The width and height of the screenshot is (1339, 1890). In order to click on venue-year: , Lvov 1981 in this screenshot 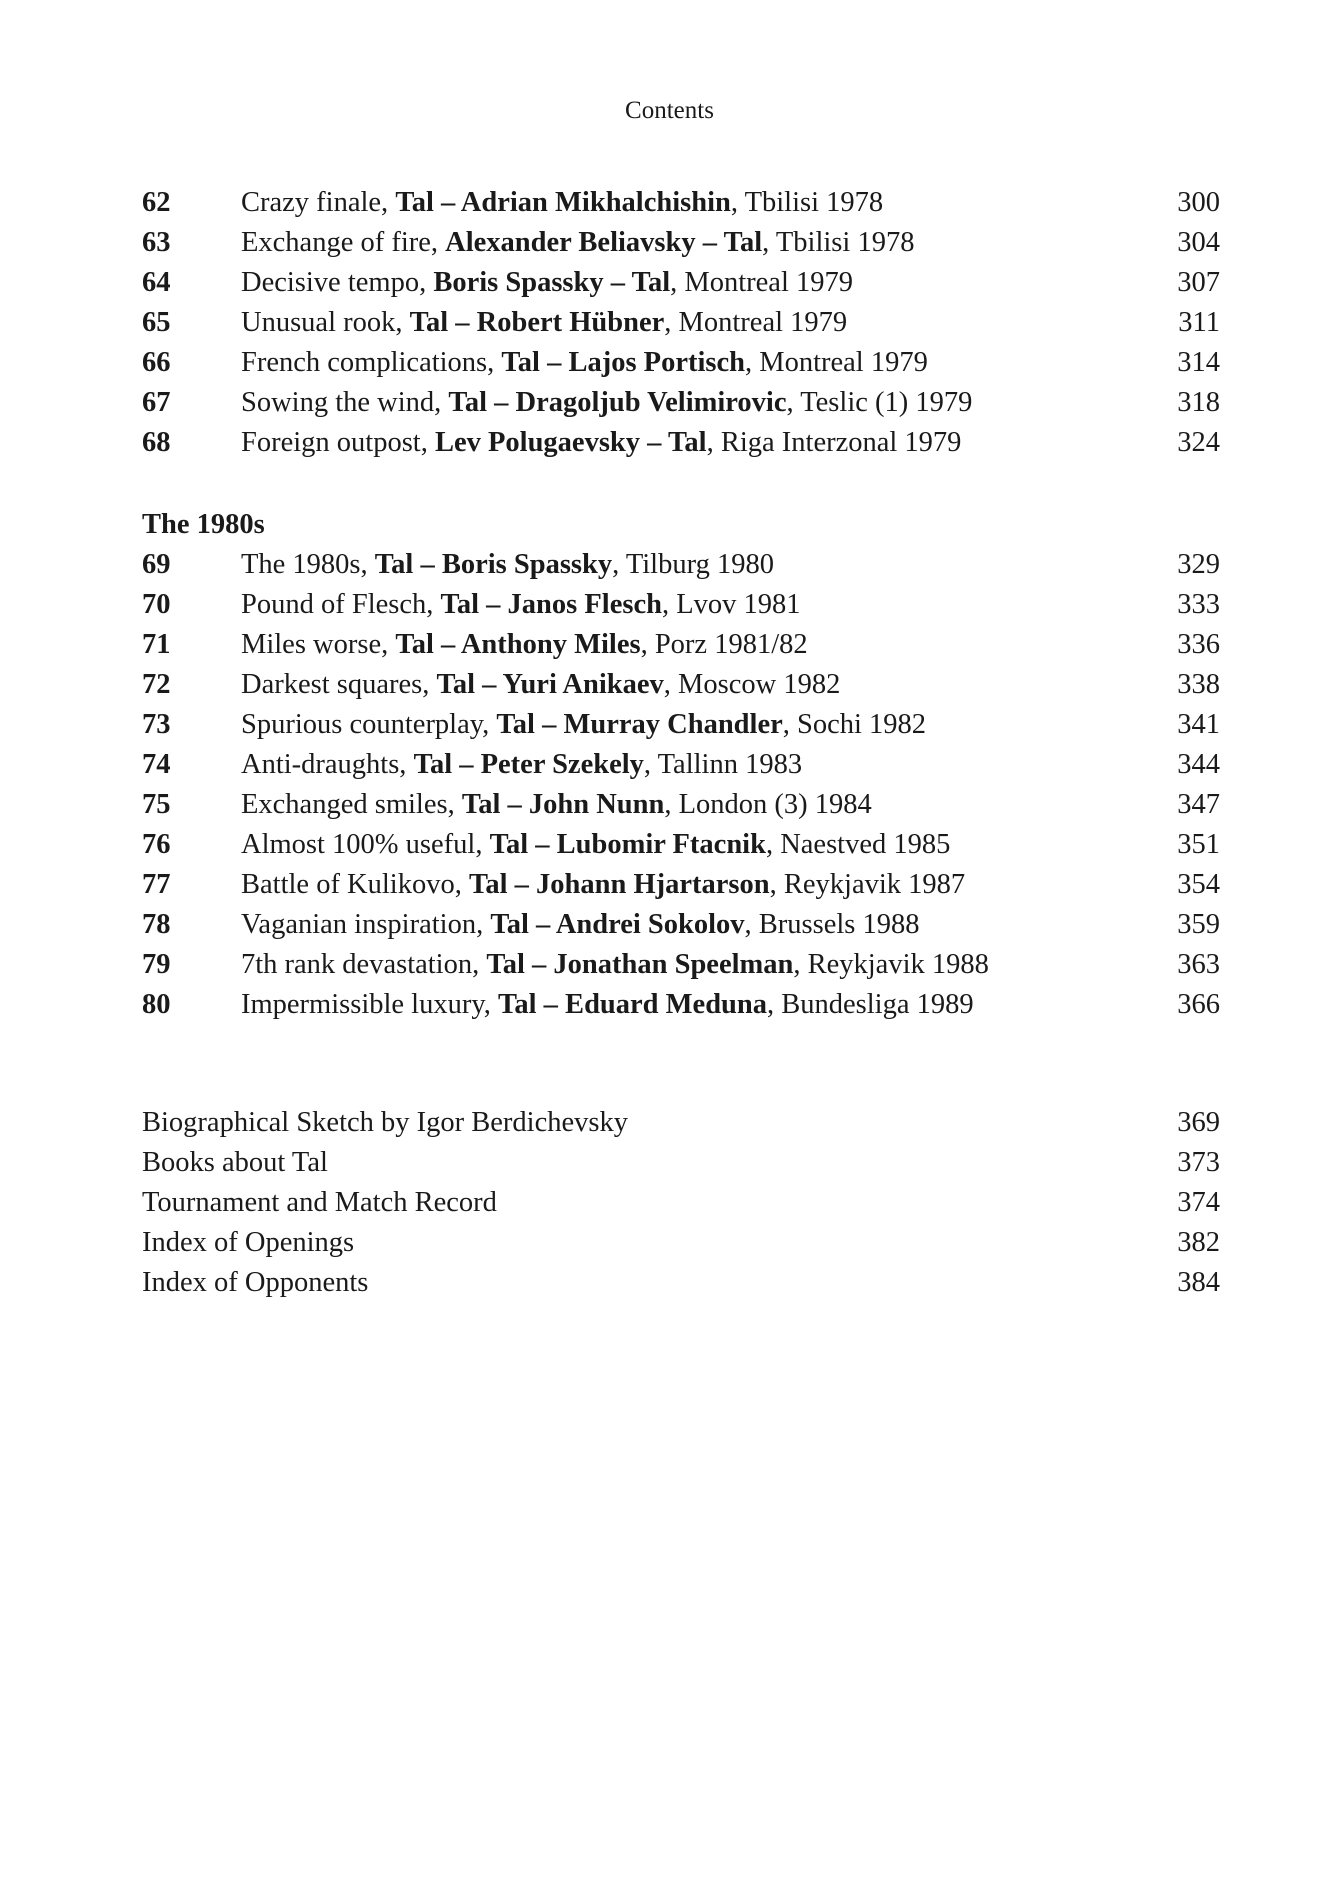, I will do `click(731, 604)`.